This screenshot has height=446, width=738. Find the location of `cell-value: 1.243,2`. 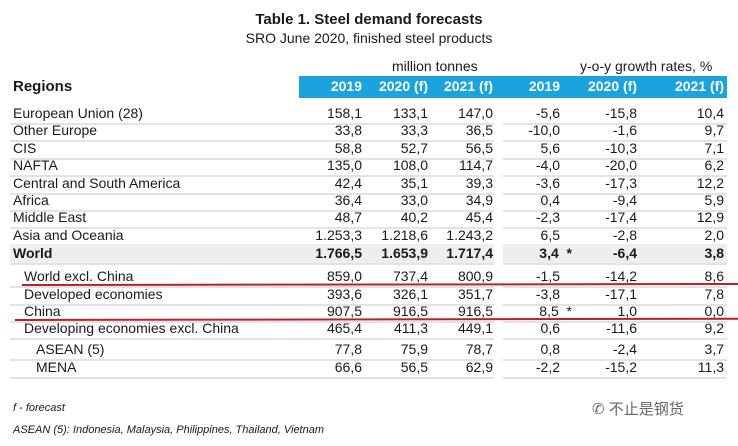

cell-value: 1.243,2 is located at coordinates (469, 235).